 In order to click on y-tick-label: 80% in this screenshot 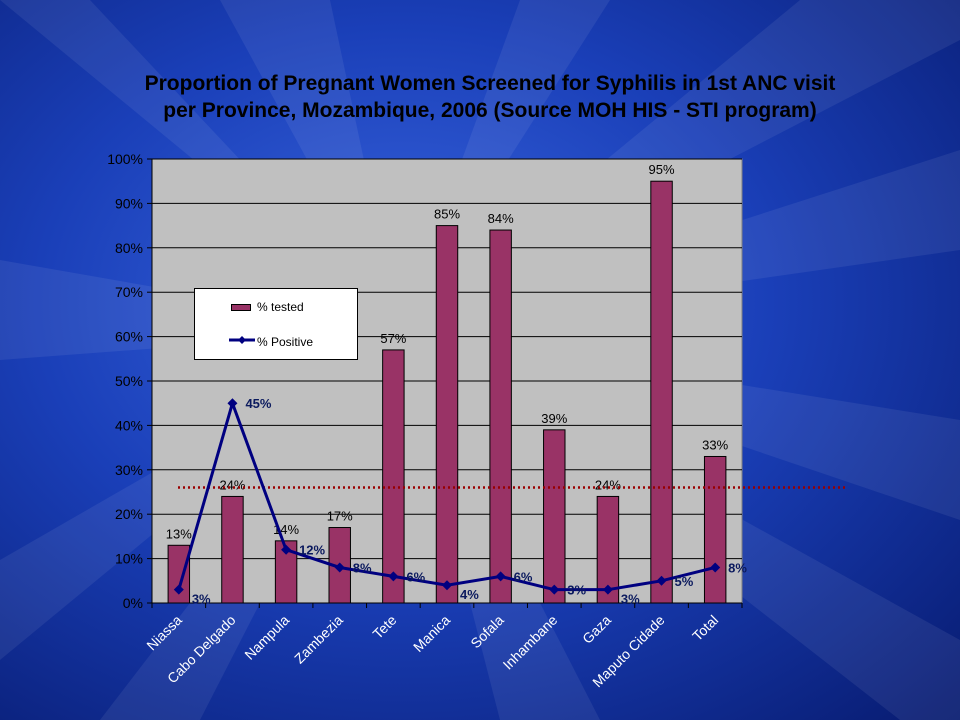, I will do `click(129, 248)`.